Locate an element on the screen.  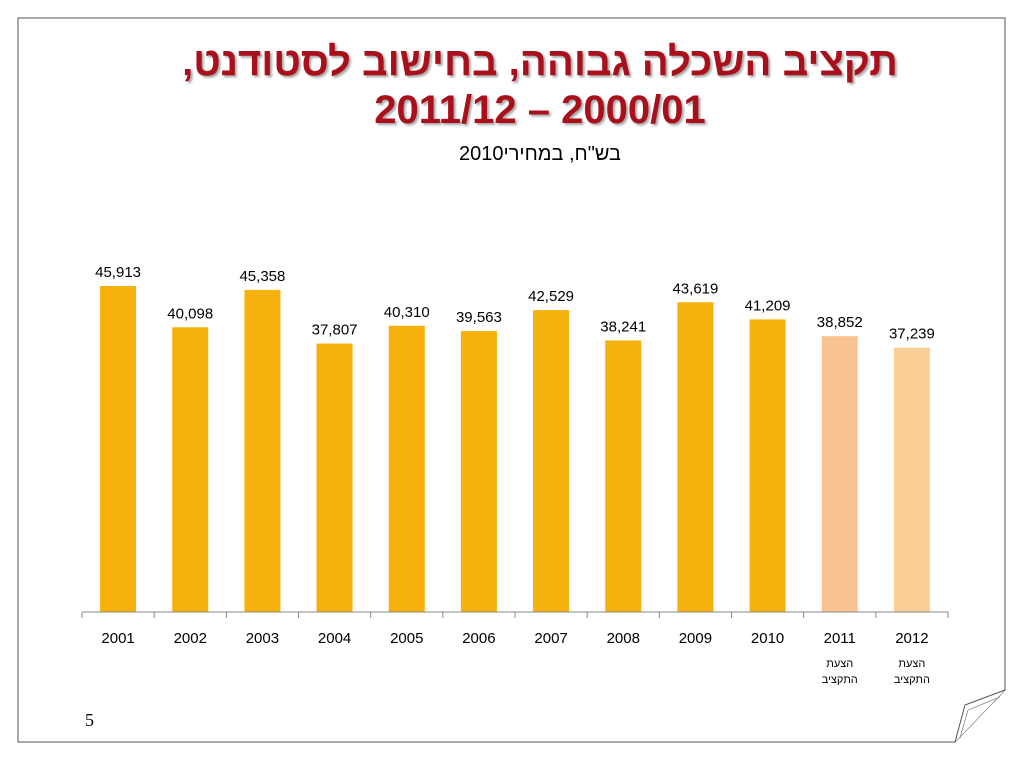
x-tick-label-2004: 2004 is located at coordinates (334, 638).